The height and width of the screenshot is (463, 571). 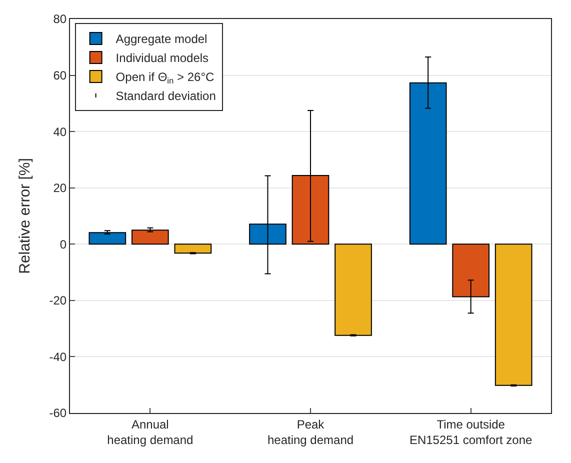 I want to click on y-tick-label: 80, so click(x=60, y=19).